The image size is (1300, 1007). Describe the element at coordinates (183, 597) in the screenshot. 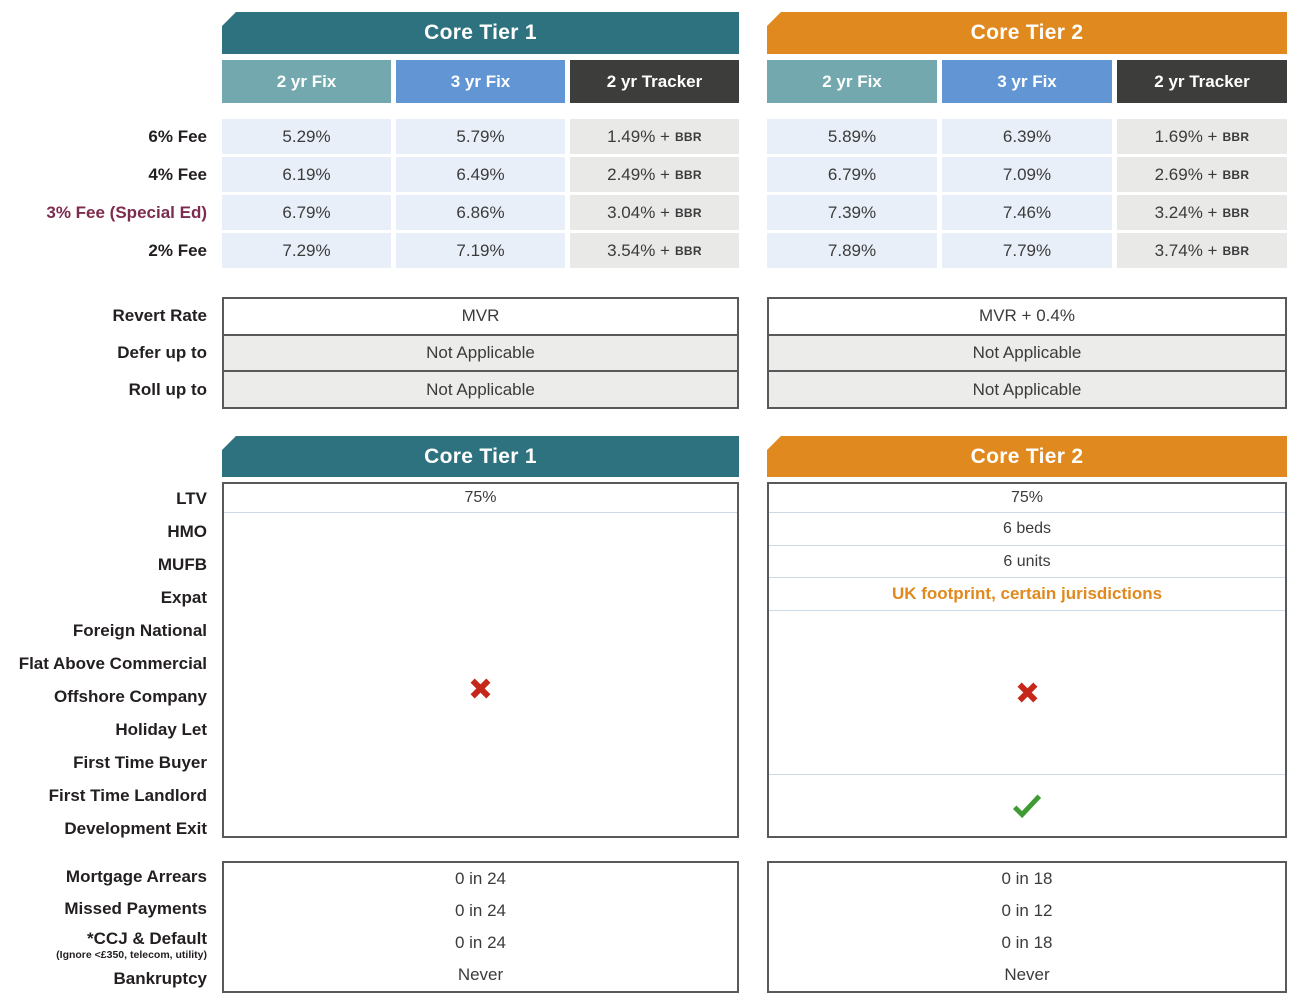

I see `expat-label: Expat` at that location.